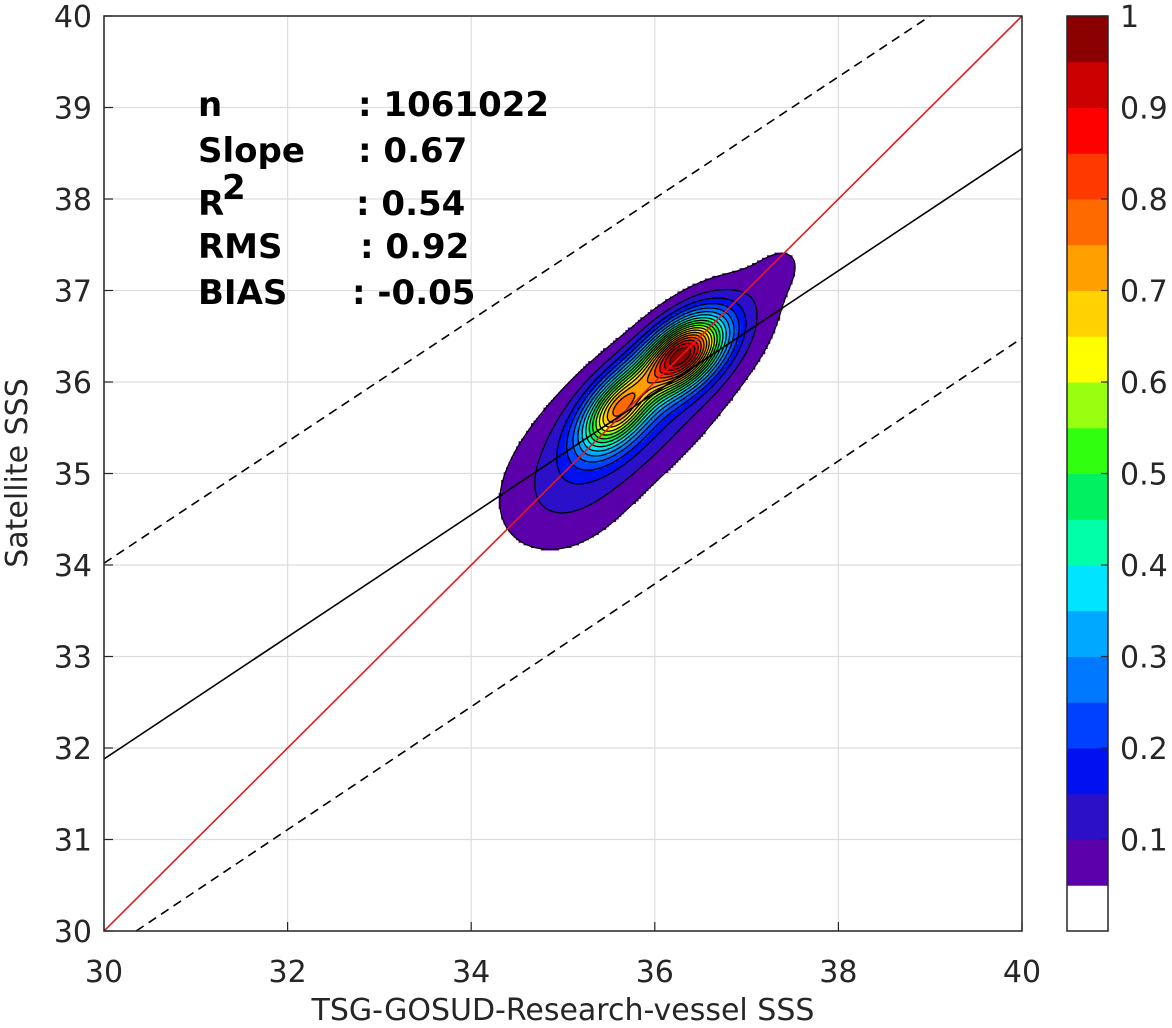 Image resolution: width=1172 pixels, height=1028 pixels. I want to click on y-tick-label: 30, so click(73, 932).